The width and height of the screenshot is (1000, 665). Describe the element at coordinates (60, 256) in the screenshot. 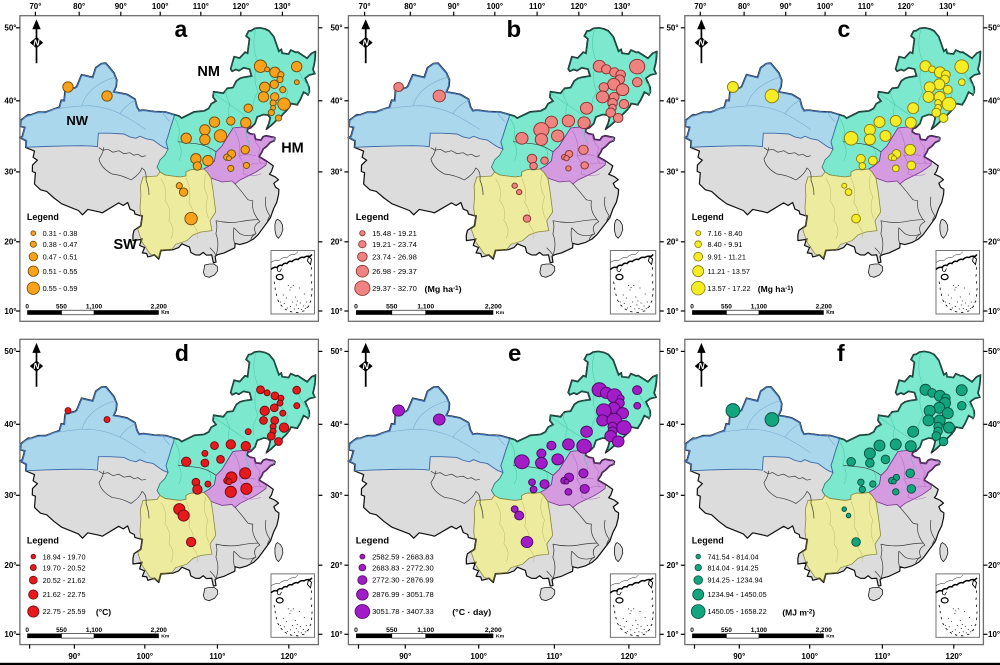

I see `svg-text: 0.47 - 0.51` at that location.